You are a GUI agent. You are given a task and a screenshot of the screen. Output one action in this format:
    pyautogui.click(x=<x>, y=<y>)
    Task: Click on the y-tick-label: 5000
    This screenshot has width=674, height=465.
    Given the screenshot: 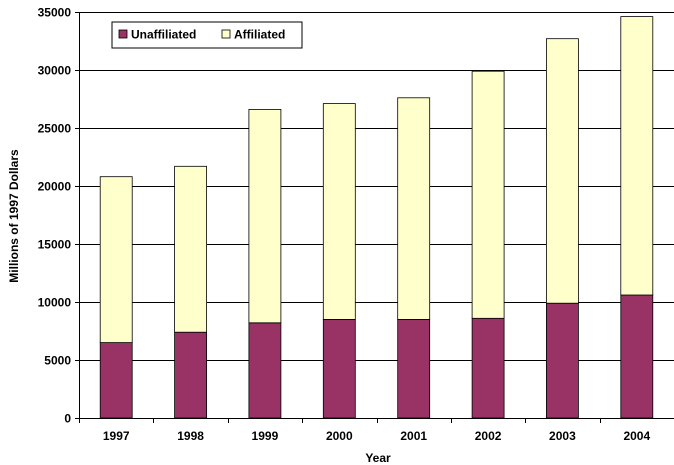 What is the action you would take?
    pyautogui.click(x=57, y=361)
    